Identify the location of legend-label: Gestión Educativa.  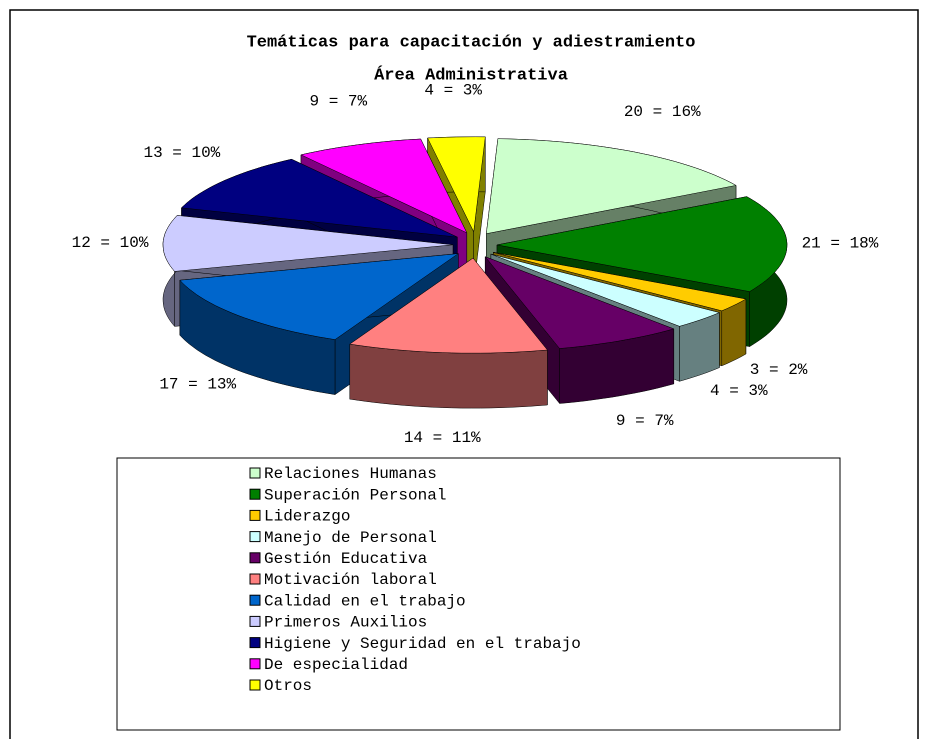
(346, 559).